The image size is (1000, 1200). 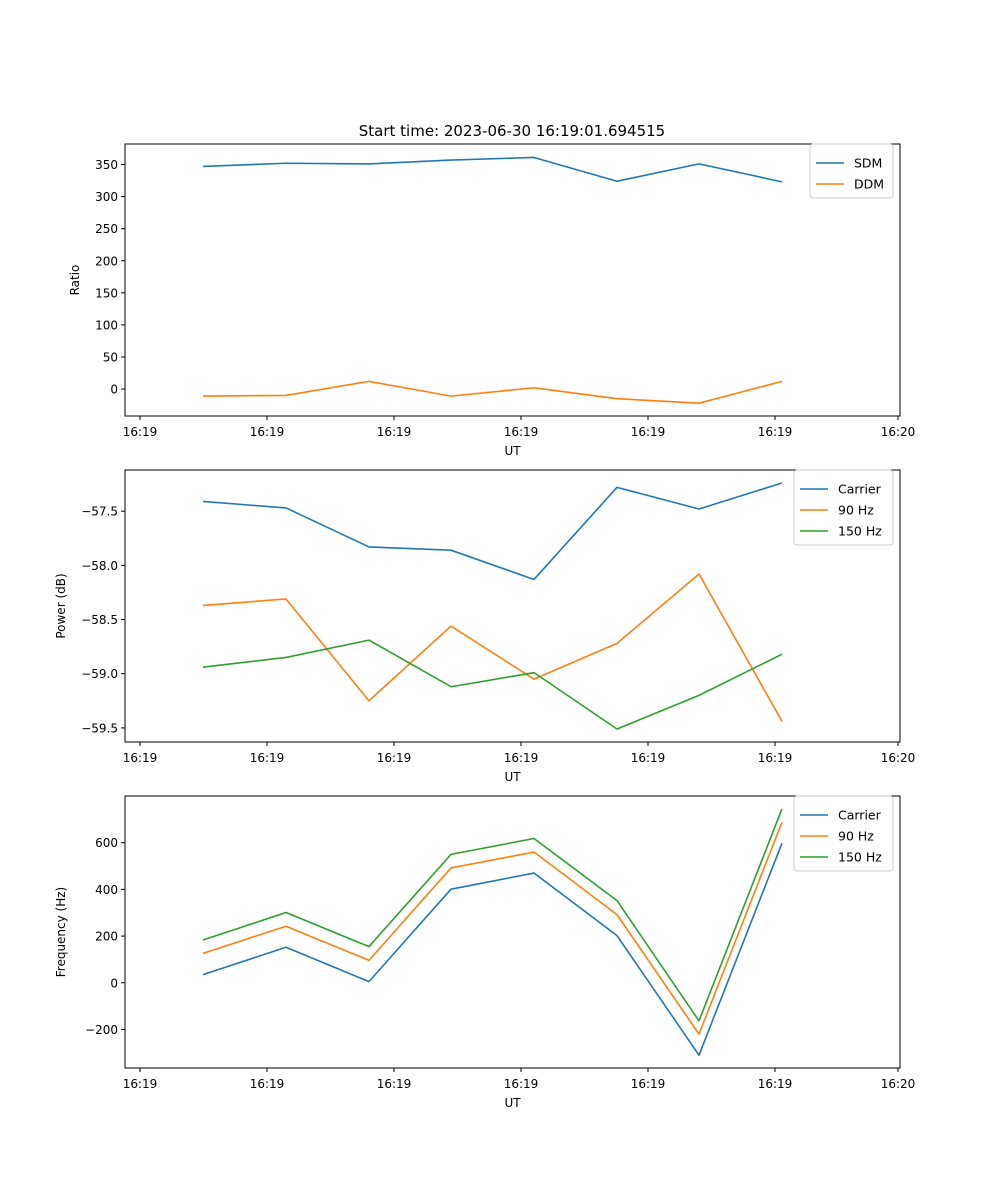 I want to click on y-tick-label: 50, so click(x=110, y=357).